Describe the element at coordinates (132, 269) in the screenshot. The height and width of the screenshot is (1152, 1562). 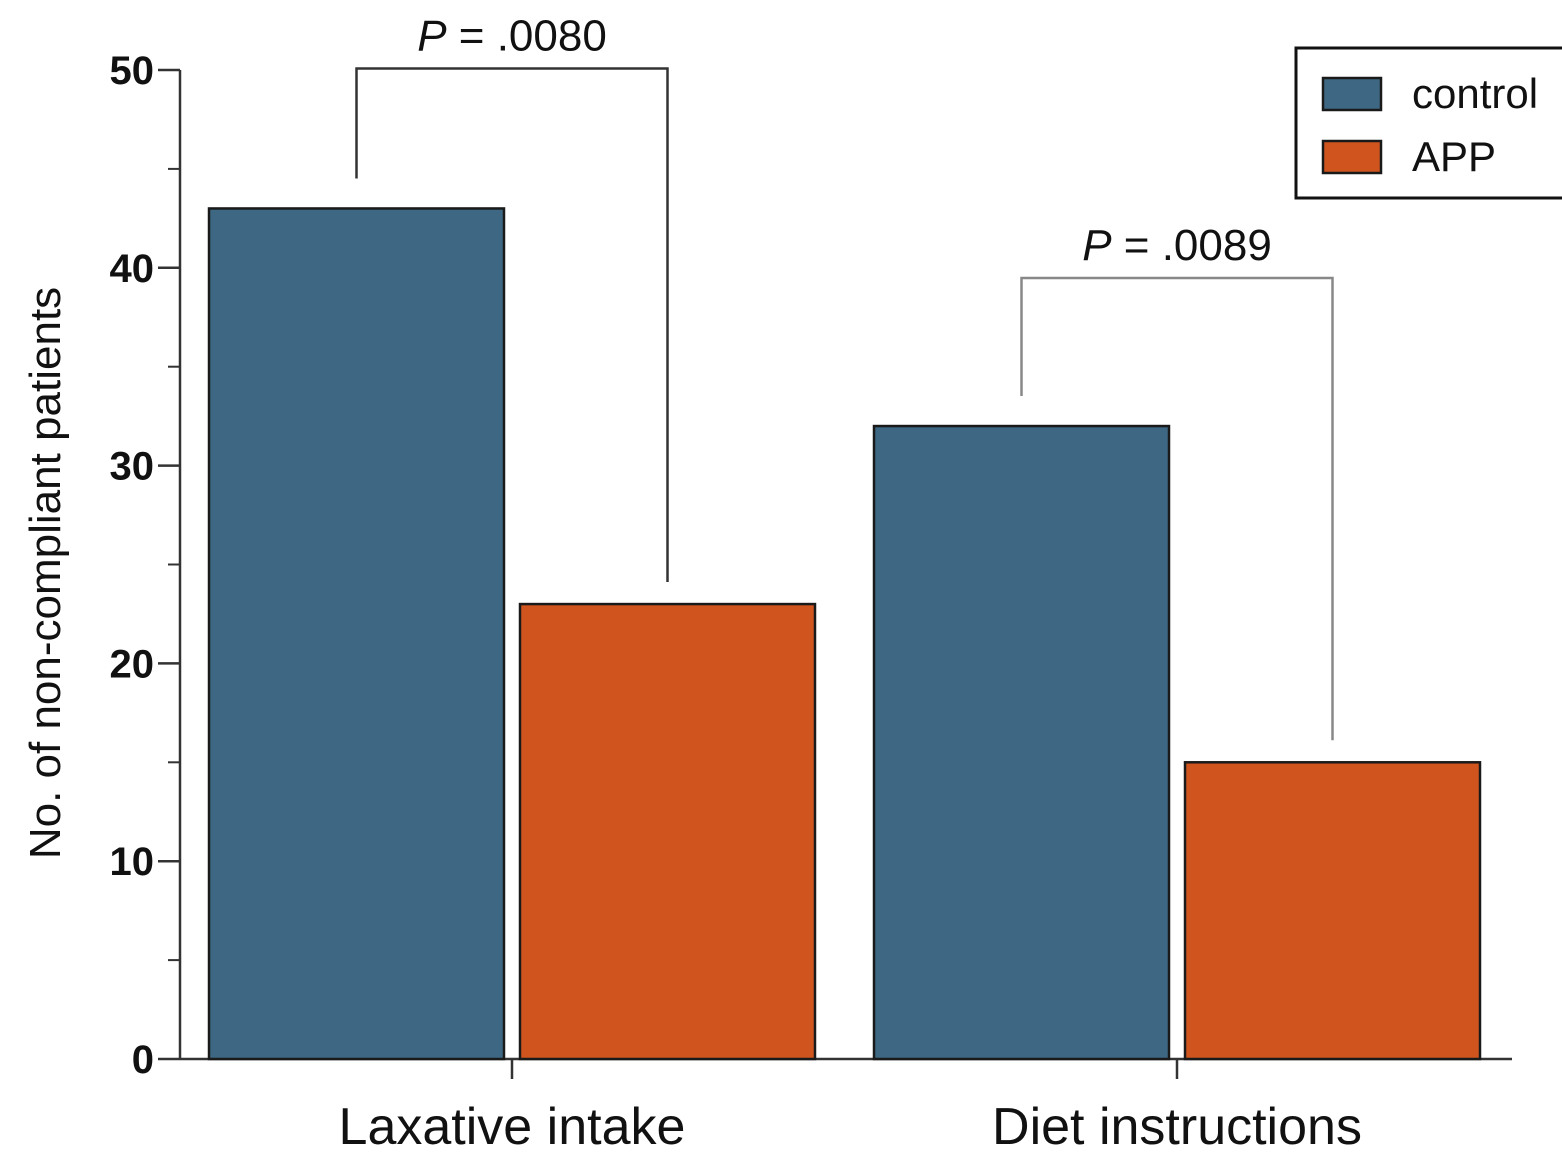
I see `y-tick-label: 40` at that location.